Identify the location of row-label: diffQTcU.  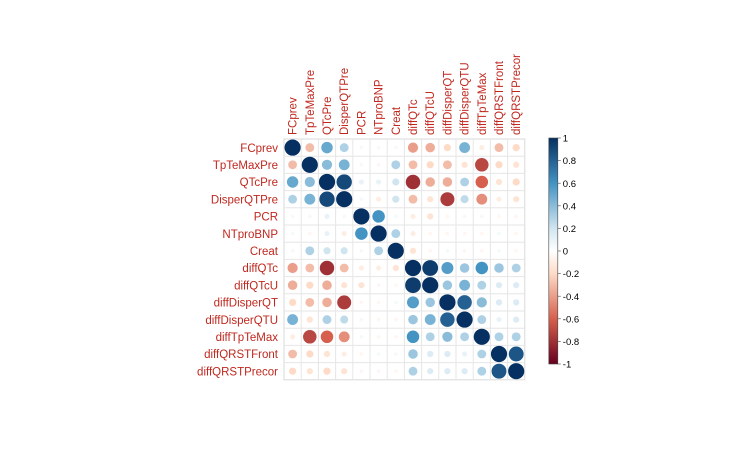
(256, 286).